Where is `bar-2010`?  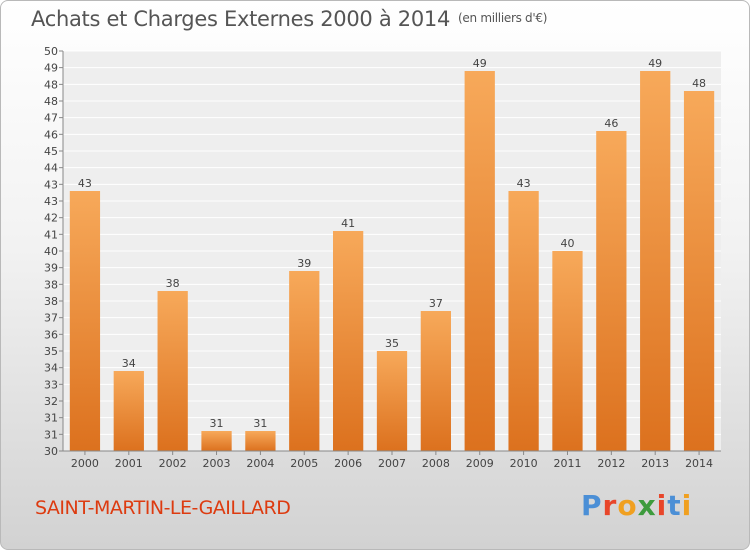 bar-2010 is located at coordinates (523, 321).